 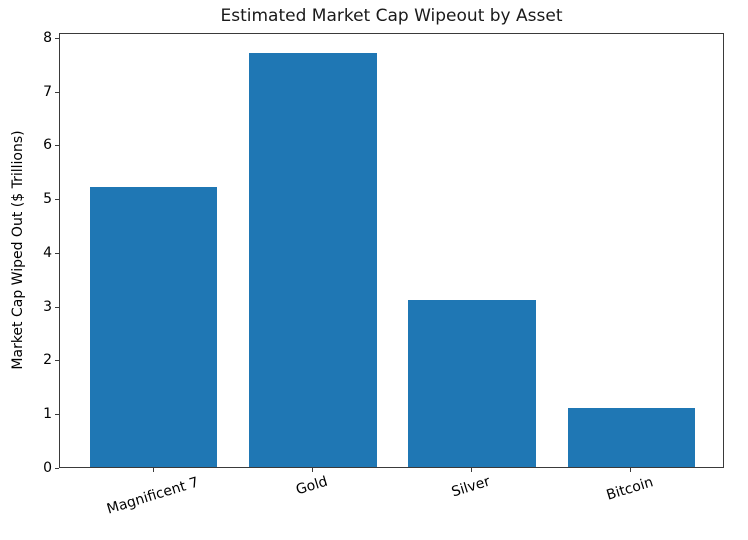 I want to click on y-tick-label: 7, so click(x=47, y=91).